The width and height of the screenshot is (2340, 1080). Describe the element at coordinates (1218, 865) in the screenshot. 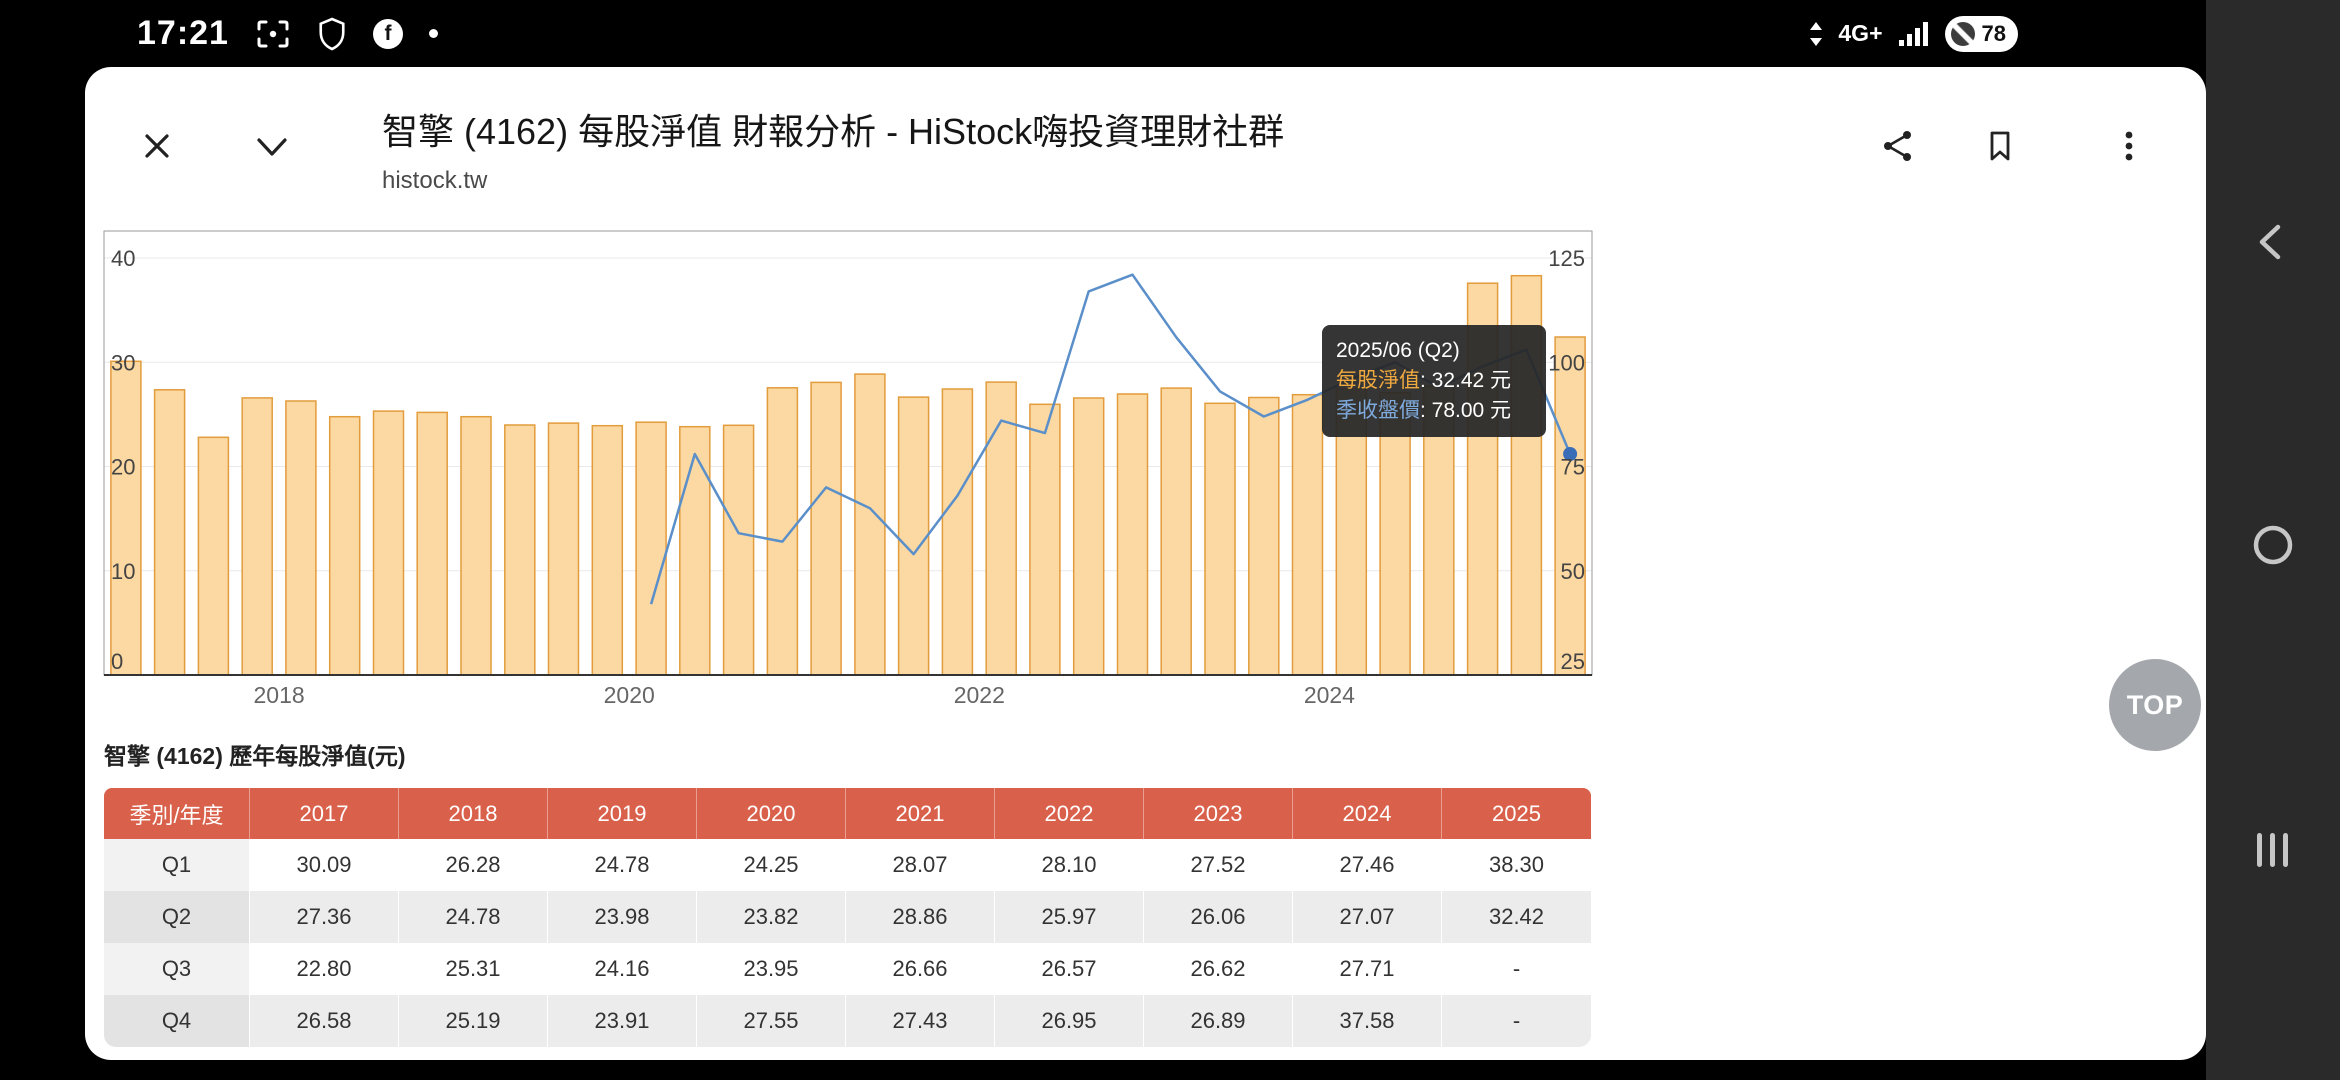

I see `table-cell: 27.52` at that location.